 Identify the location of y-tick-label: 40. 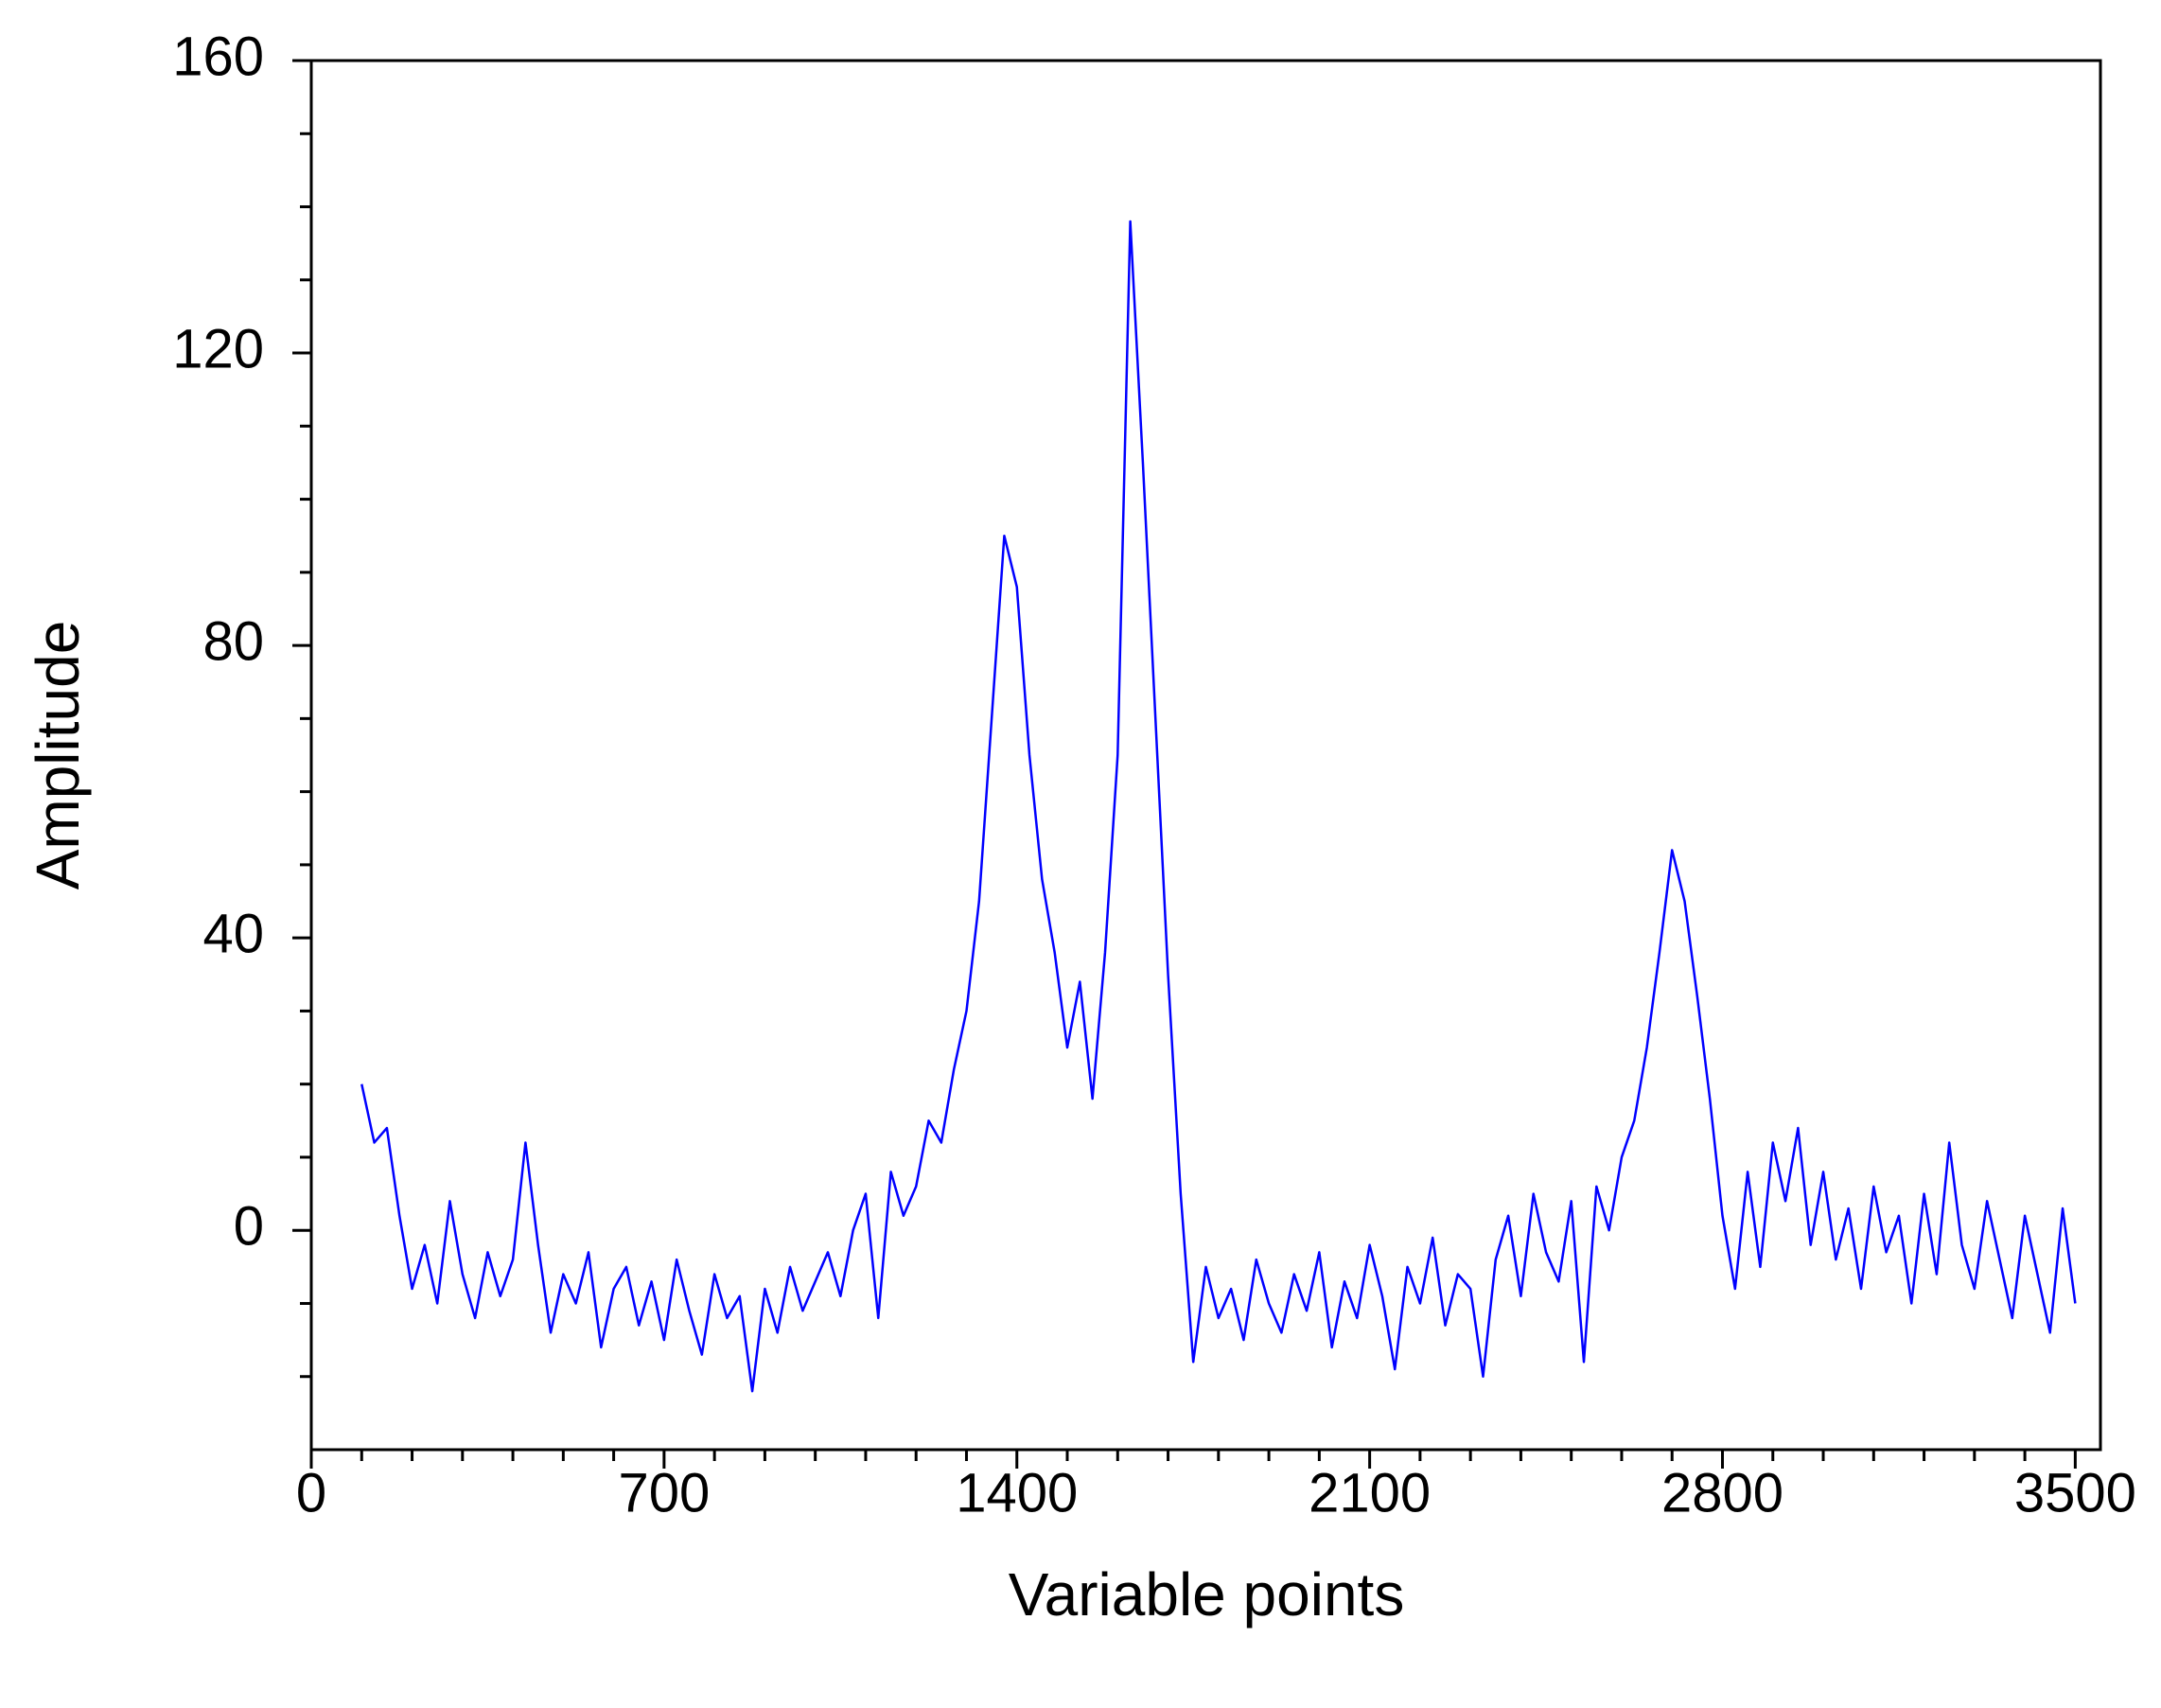
(233, 933).